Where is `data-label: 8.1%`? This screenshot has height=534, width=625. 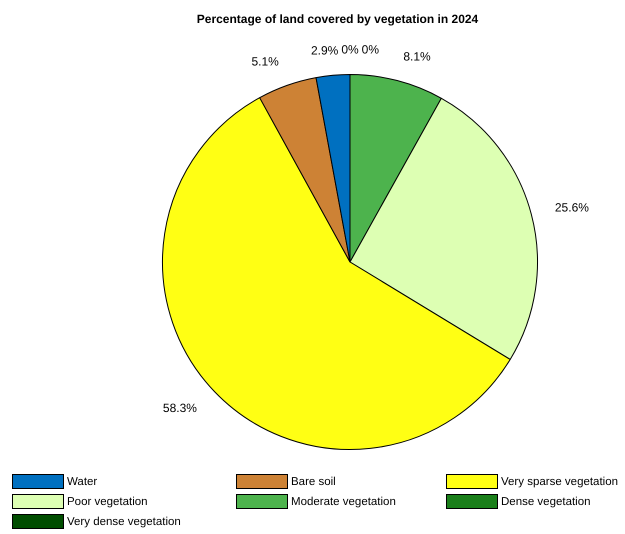 data-label: 8.1% is located at coordinates (417, 56).